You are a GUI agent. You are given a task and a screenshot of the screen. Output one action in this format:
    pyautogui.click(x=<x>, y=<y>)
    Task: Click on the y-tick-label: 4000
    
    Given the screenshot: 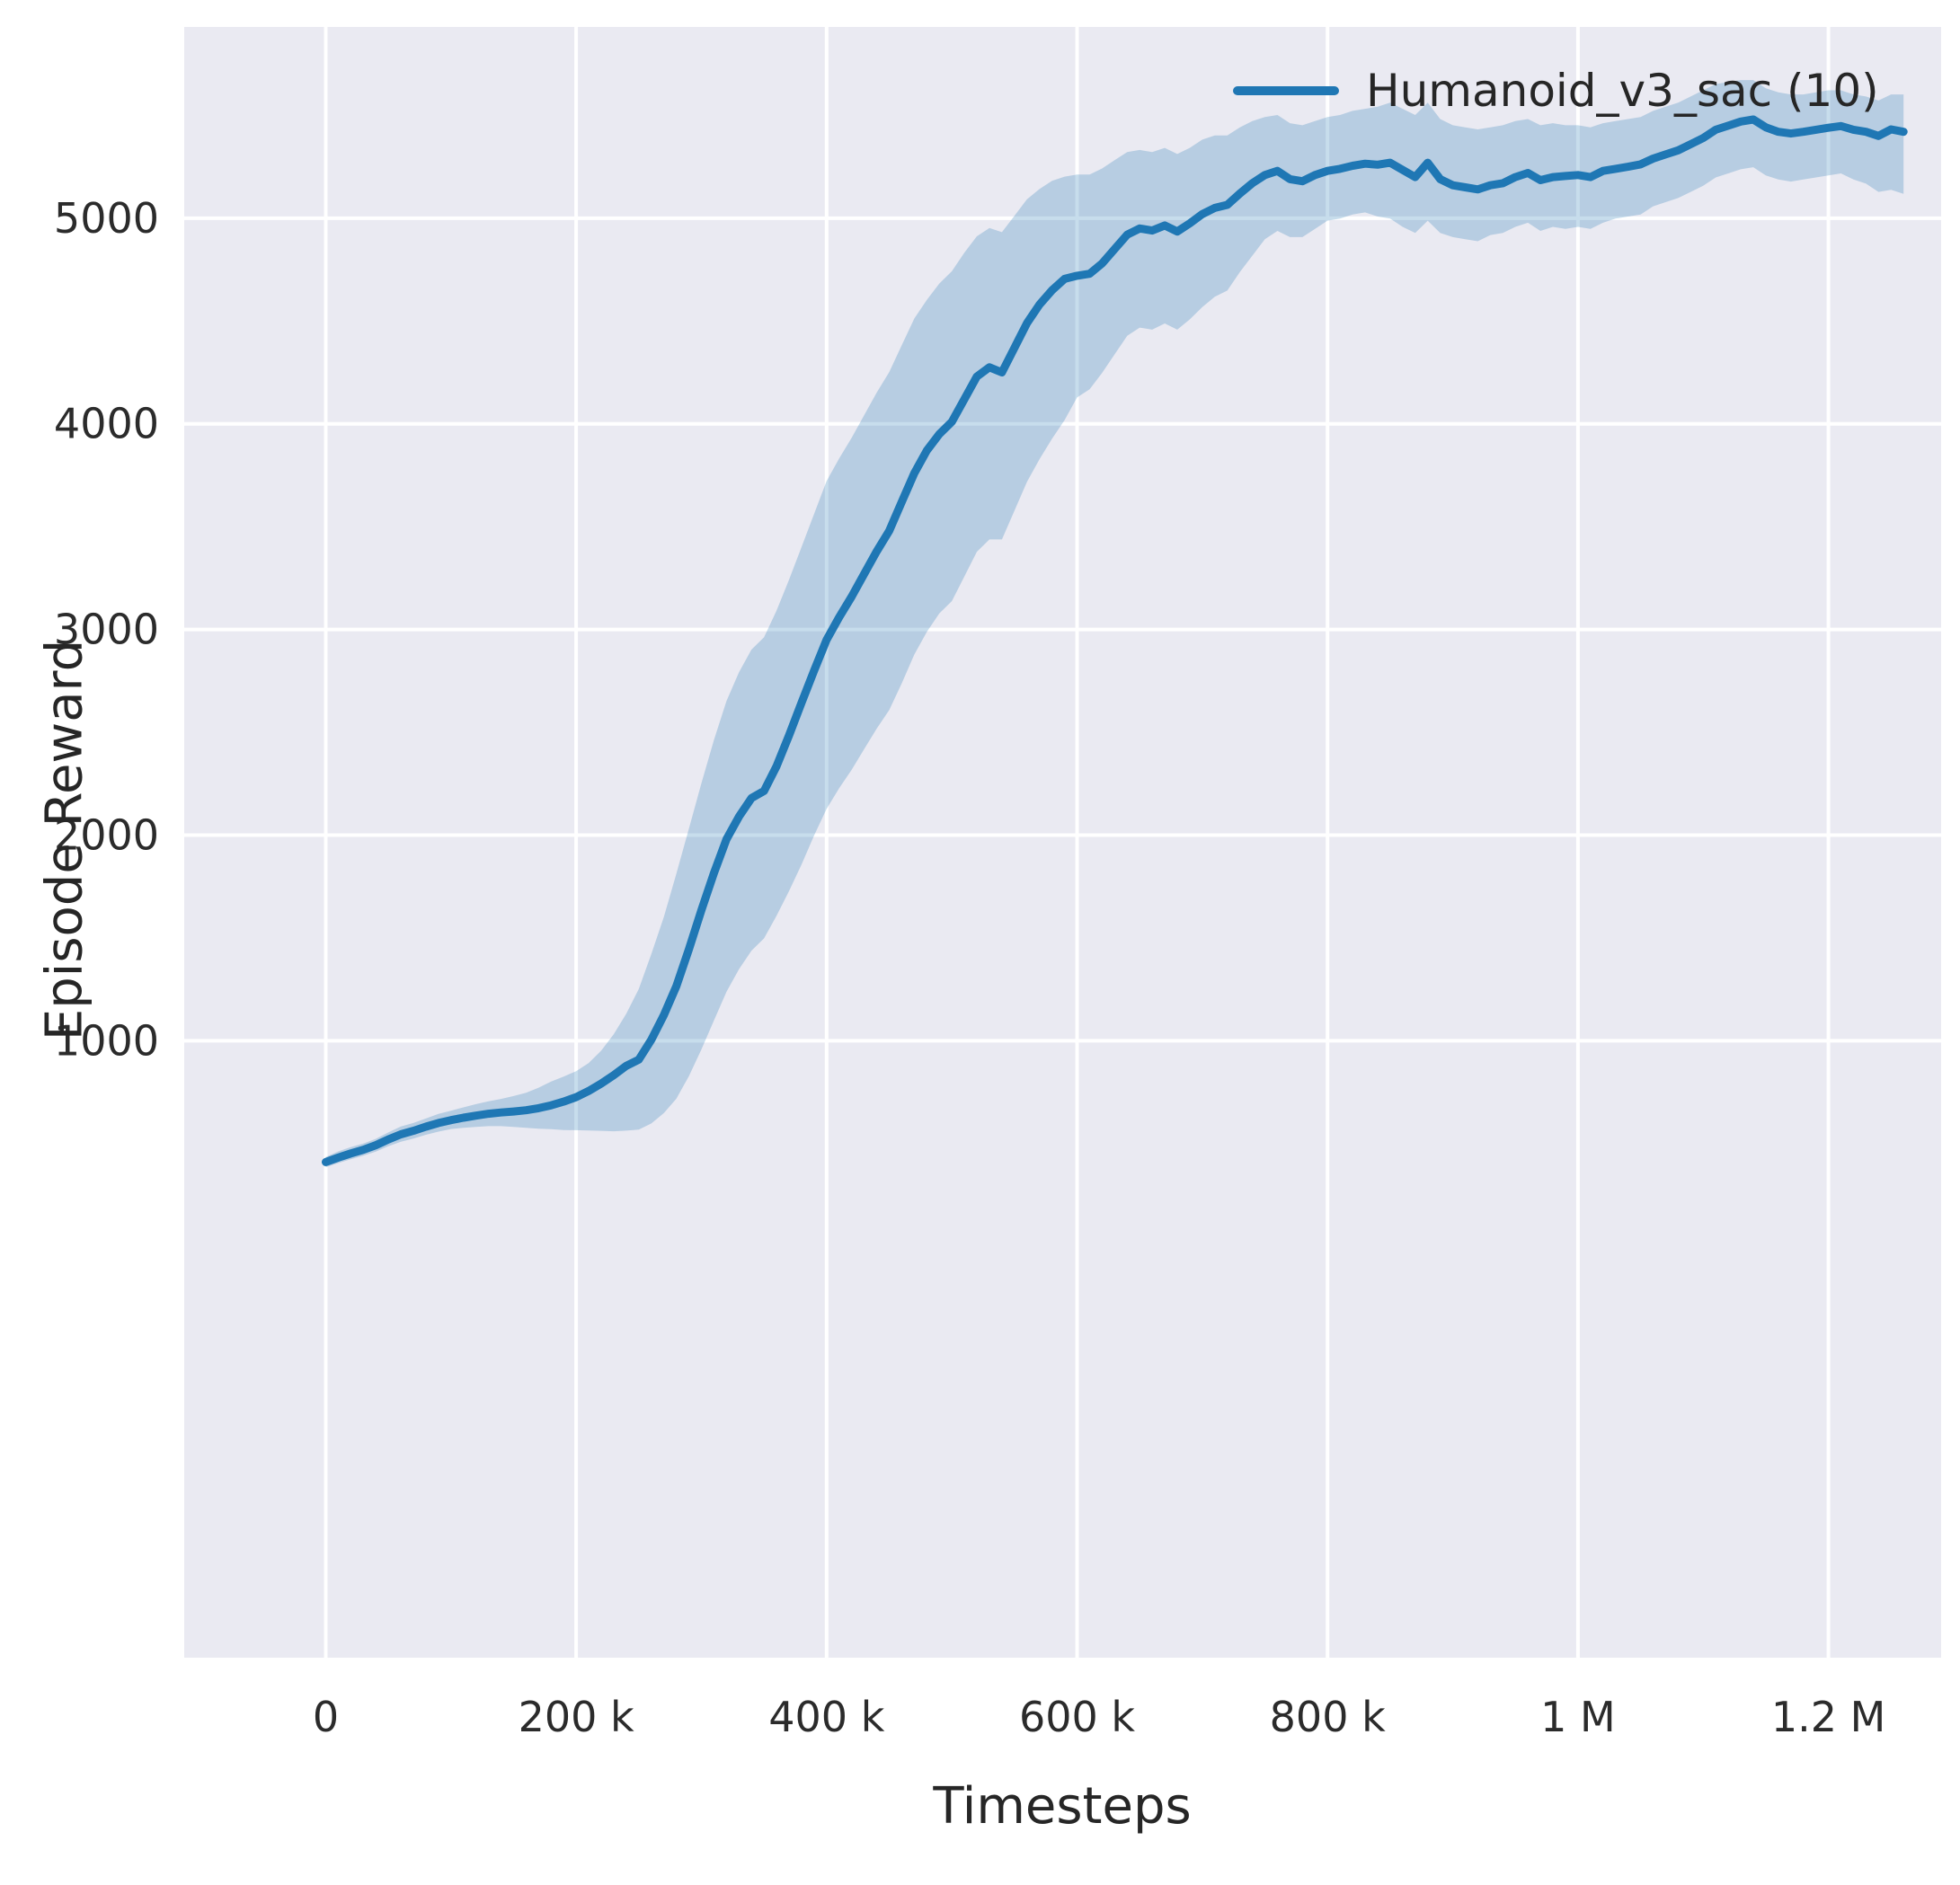 What is the action you would take?
    pyautogui.click(x=107, y=424)
    